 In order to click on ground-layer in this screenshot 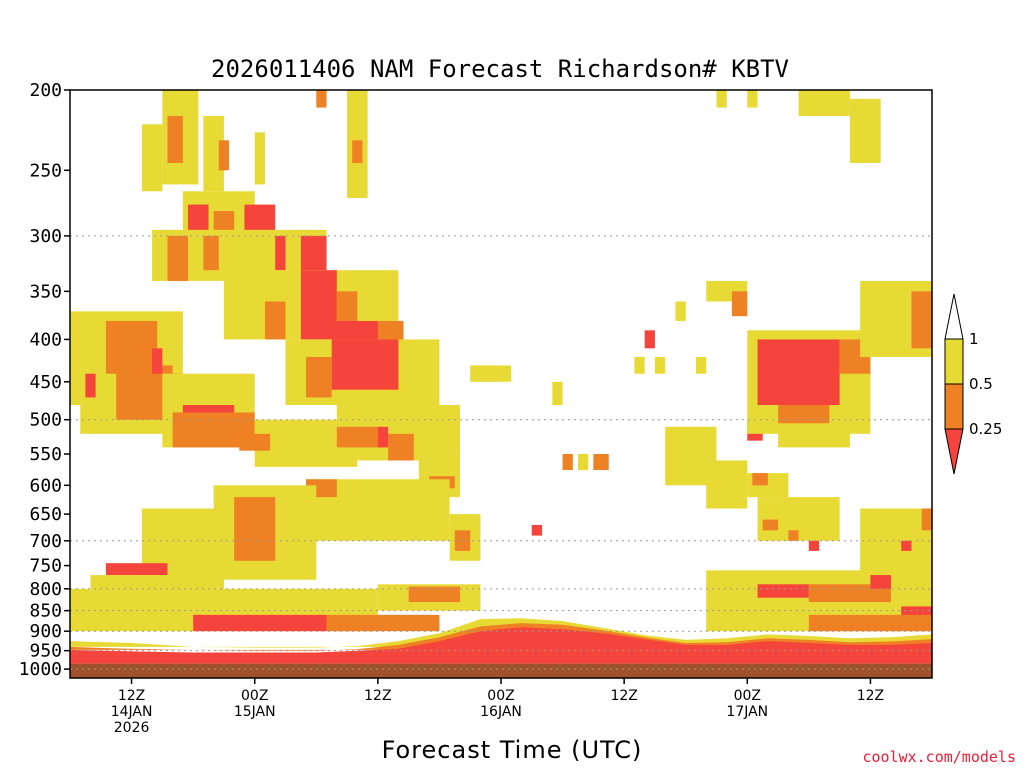, I will do `click(501, 670)`.